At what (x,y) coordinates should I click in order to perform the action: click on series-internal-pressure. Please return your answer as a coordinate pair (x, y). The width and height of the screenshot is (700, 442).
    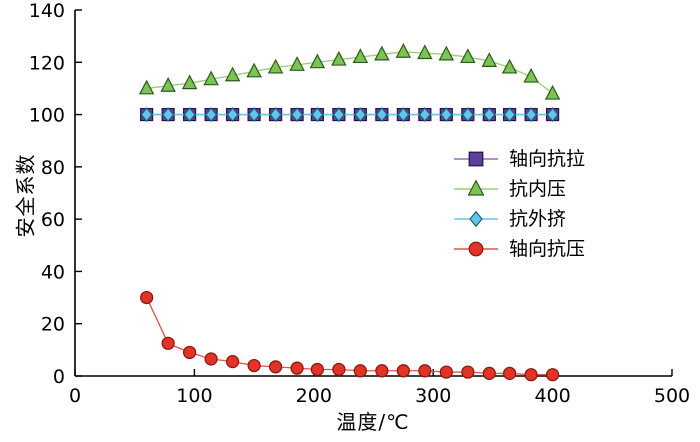
    Looking at the image, I should click on (349, 71).